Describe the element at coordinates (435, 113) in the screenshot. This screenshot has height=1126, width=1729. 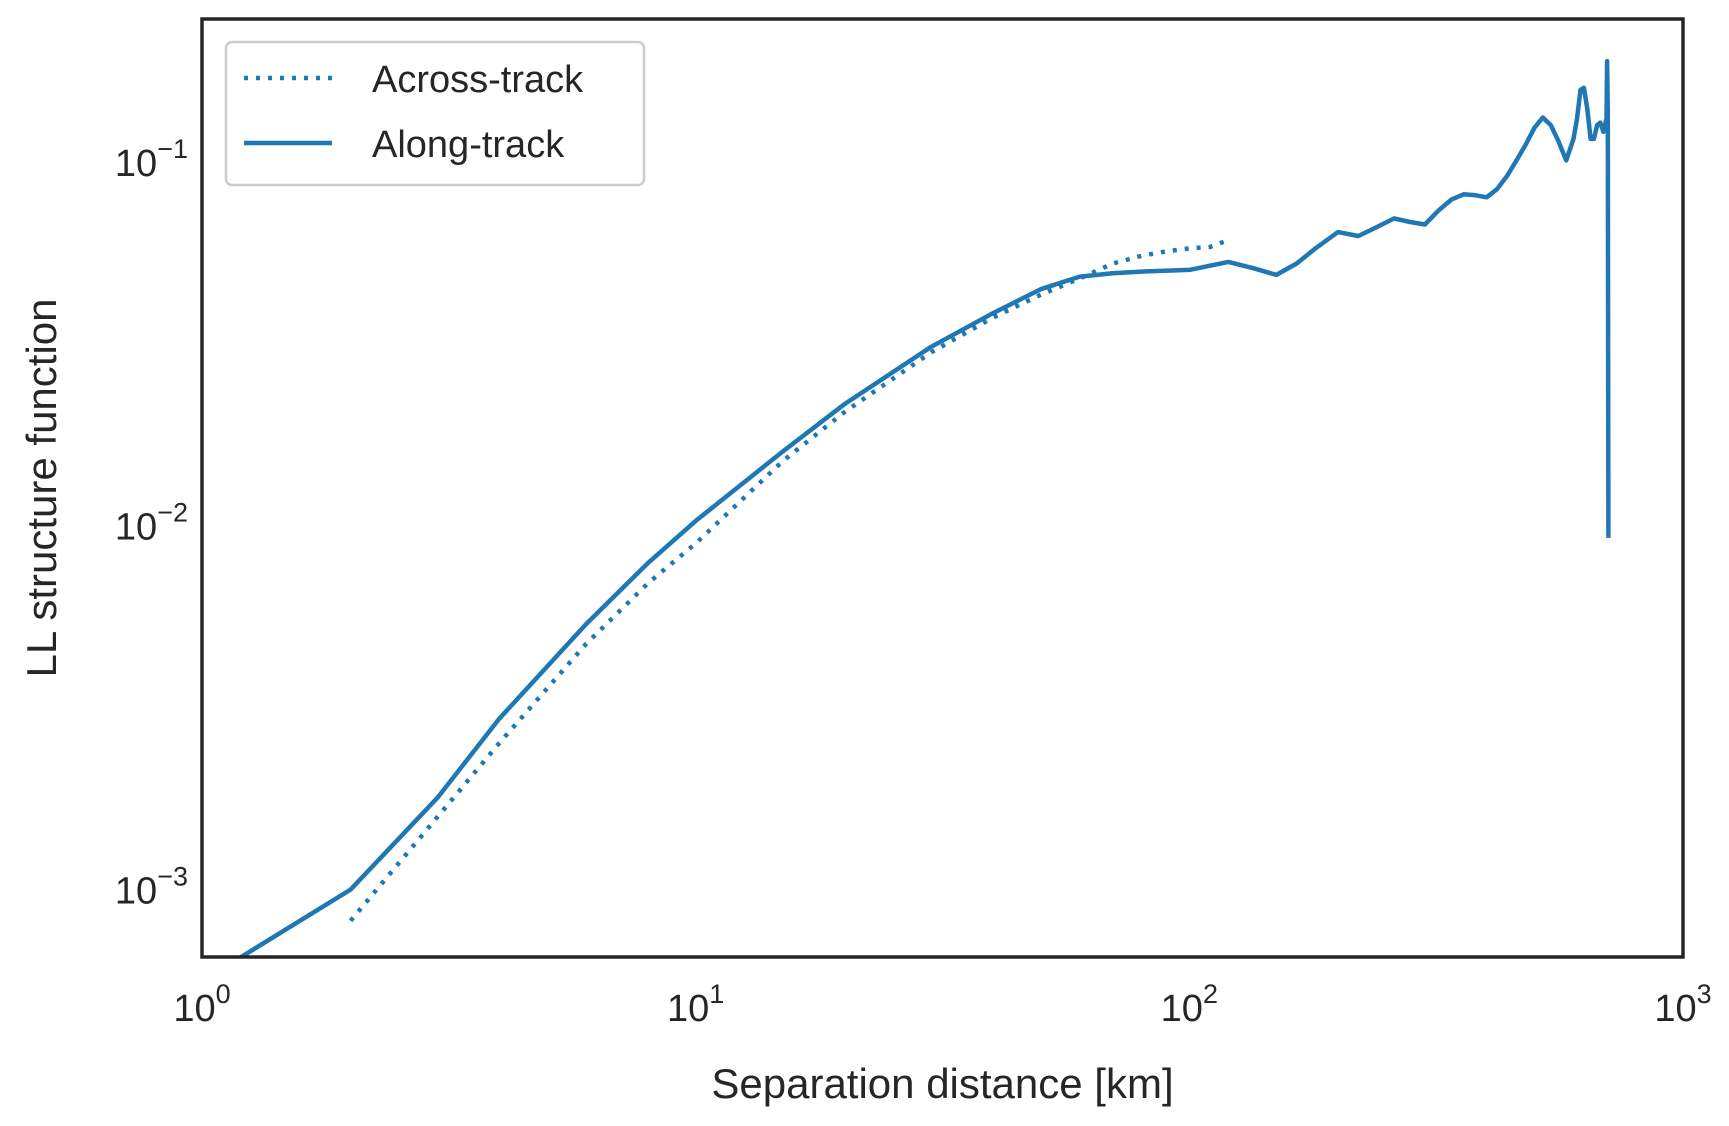
I see `legend: Across-track Along-track` at that location.